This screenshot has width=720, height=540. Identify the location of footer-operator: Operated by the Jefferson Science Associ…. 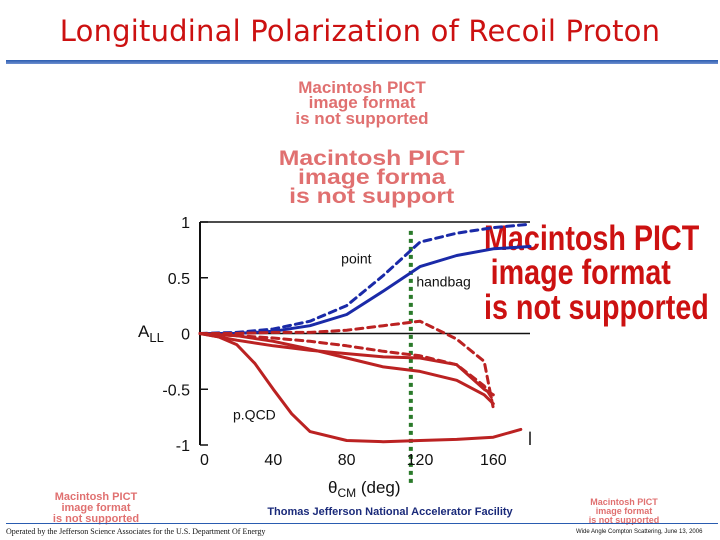
(136, 531).